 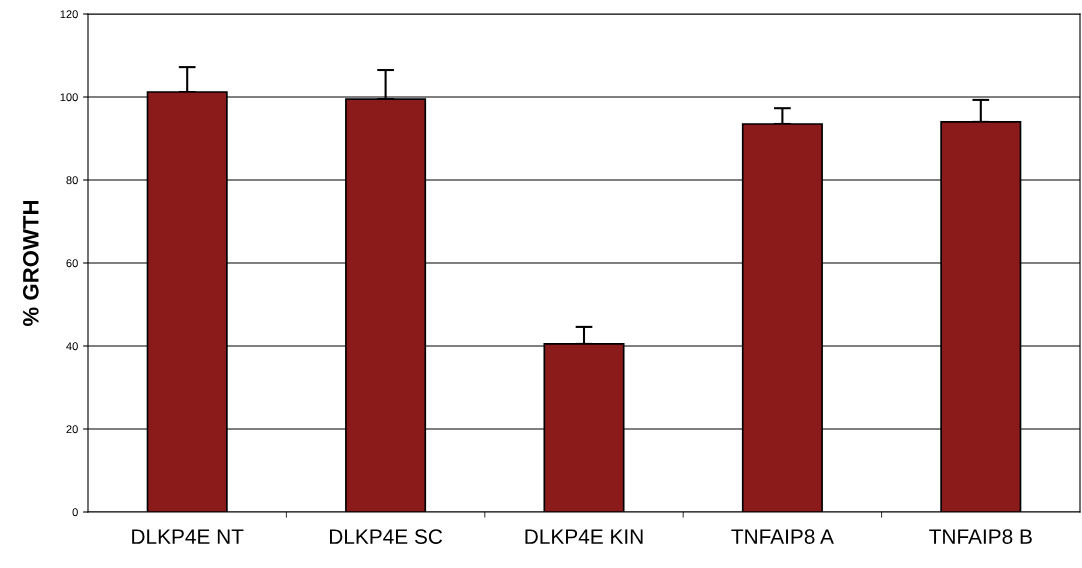 I want to click on y-tick-label: 40, so click(x=72, y=346).